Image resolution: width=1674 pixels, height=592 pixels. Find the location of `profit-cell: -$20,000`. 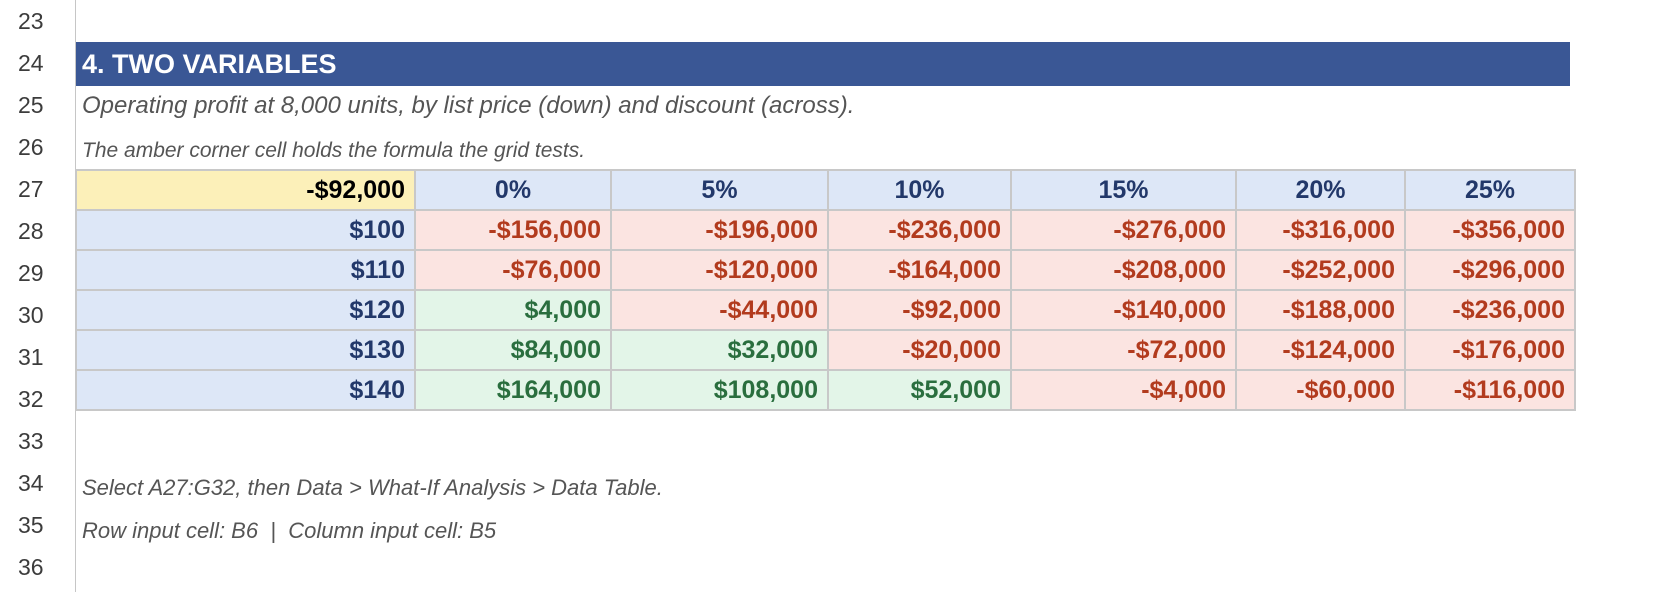

profit-cell: -$20,000 is located at coordinates (919, 350).